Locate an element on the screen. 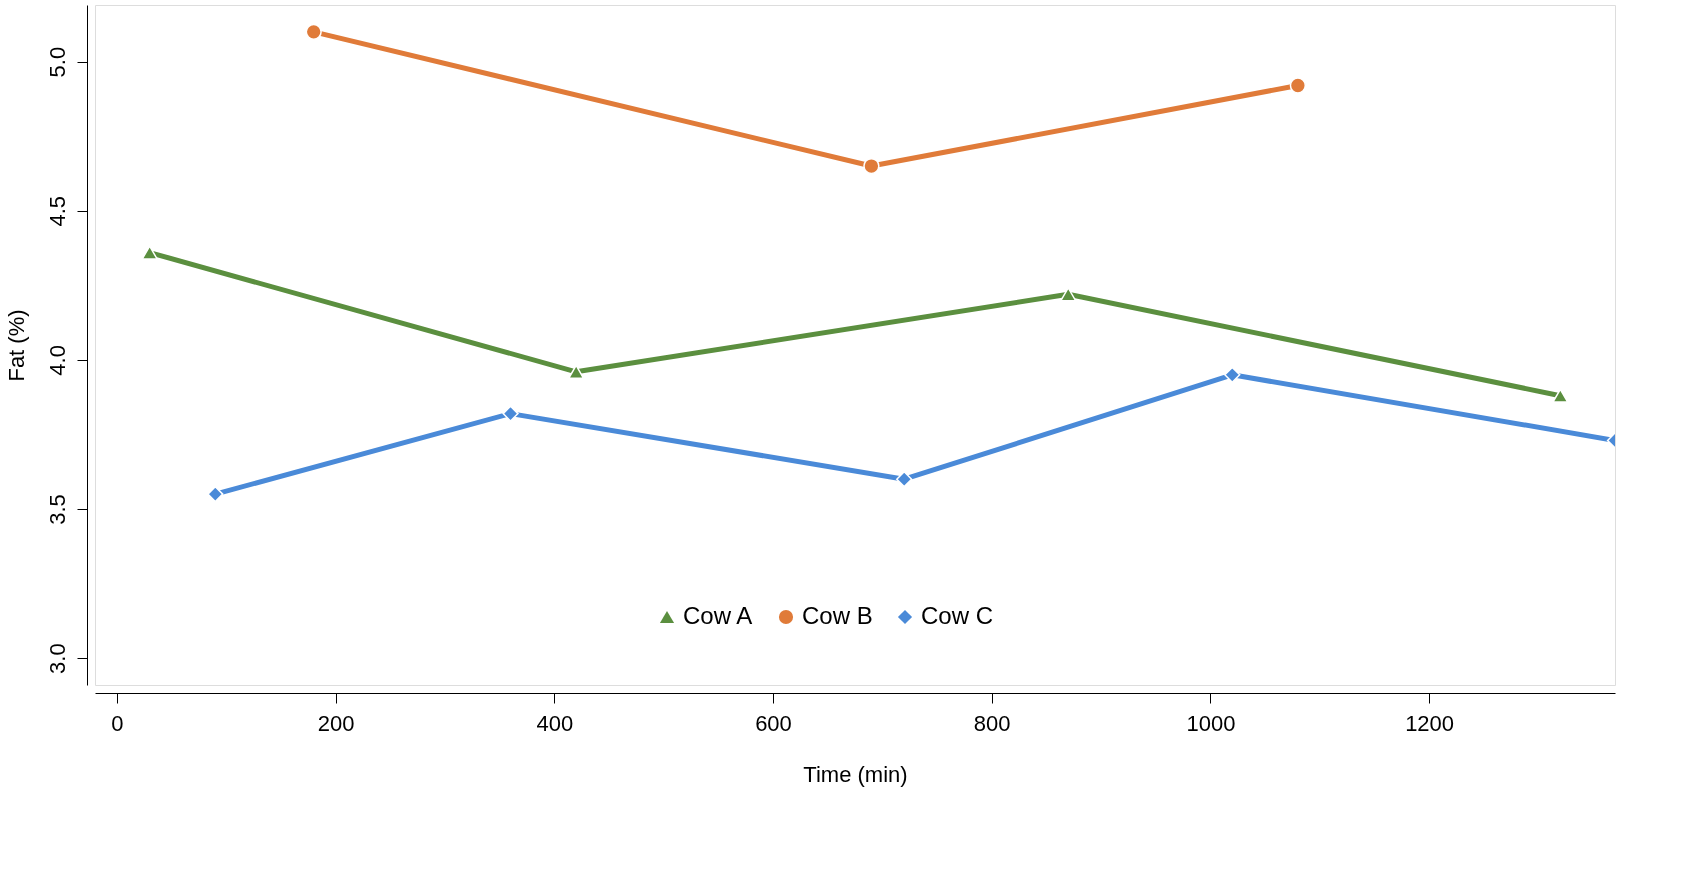 Image resolution: width=1702 pixels, height=886 pixels. x-tick-label: 1200 is located at coordinates (1430, 723).